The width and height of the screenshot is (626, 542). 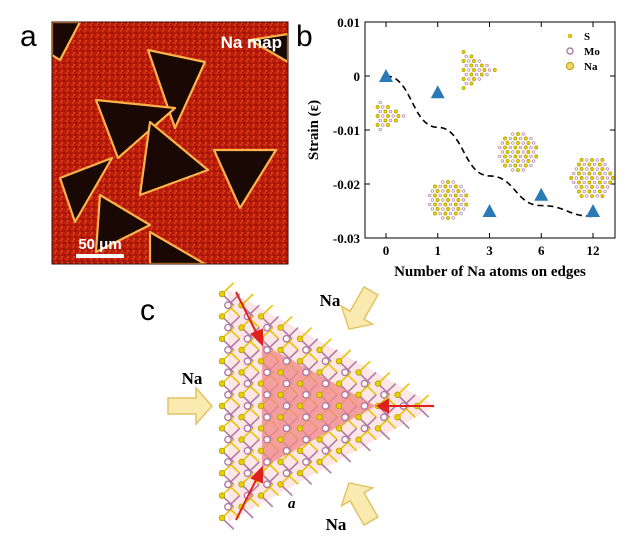 What do you see at coordinates (593, 250) in the screenshot?
I see `x-tick-label: 12` at bounding box center [593, 250].